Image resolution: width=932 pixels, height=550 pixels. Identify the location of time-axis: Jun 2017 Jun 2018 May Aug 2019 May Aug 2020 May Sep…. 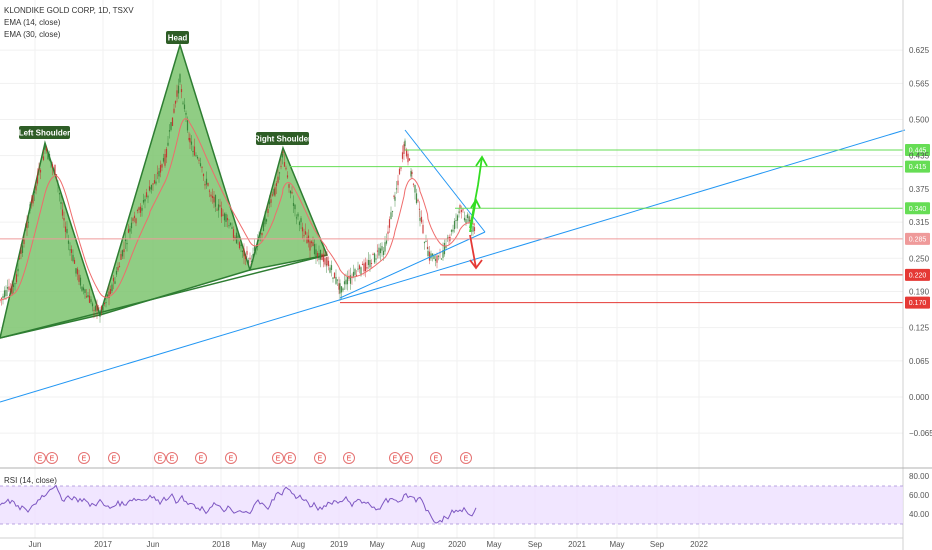
(369, 544).